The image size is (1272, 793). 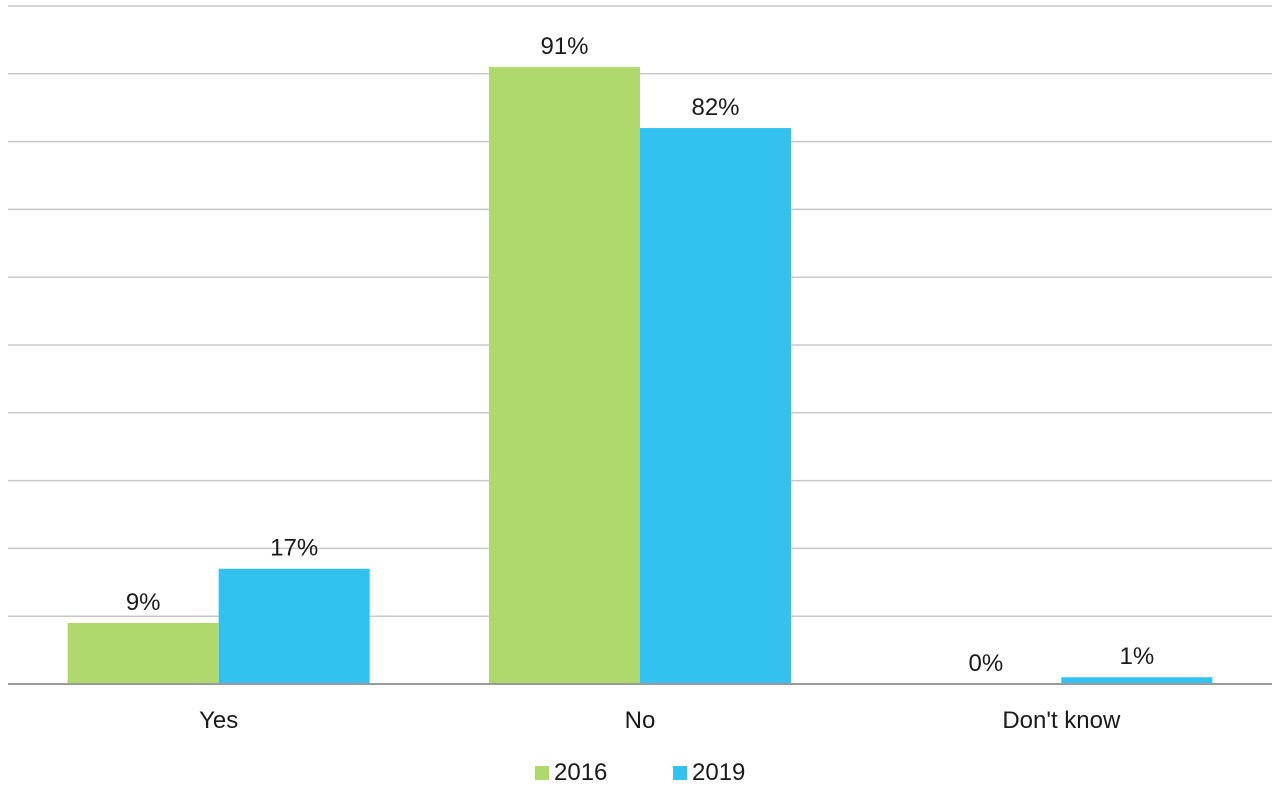 I want to click on x-axis: Yes No Don't know, so click(x=640, y=708).